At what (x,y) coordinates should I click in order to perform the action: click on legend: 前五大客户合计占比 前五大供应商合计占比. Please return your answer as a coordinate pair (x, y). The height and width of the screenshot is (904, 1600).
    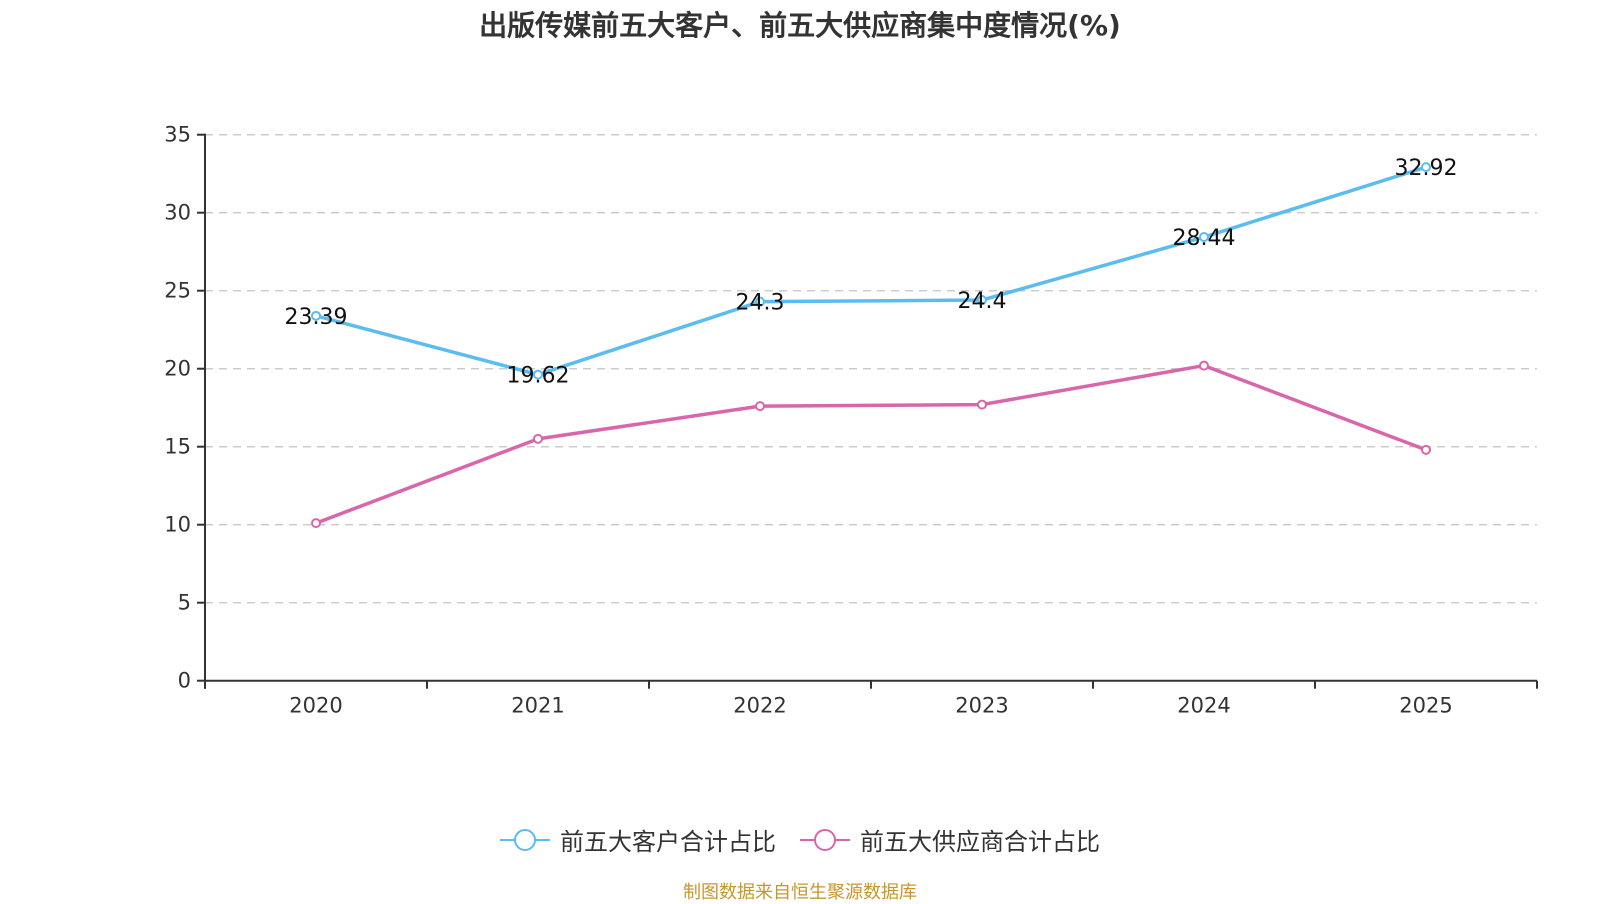
    Looking at the image, I should click on (800, 839).